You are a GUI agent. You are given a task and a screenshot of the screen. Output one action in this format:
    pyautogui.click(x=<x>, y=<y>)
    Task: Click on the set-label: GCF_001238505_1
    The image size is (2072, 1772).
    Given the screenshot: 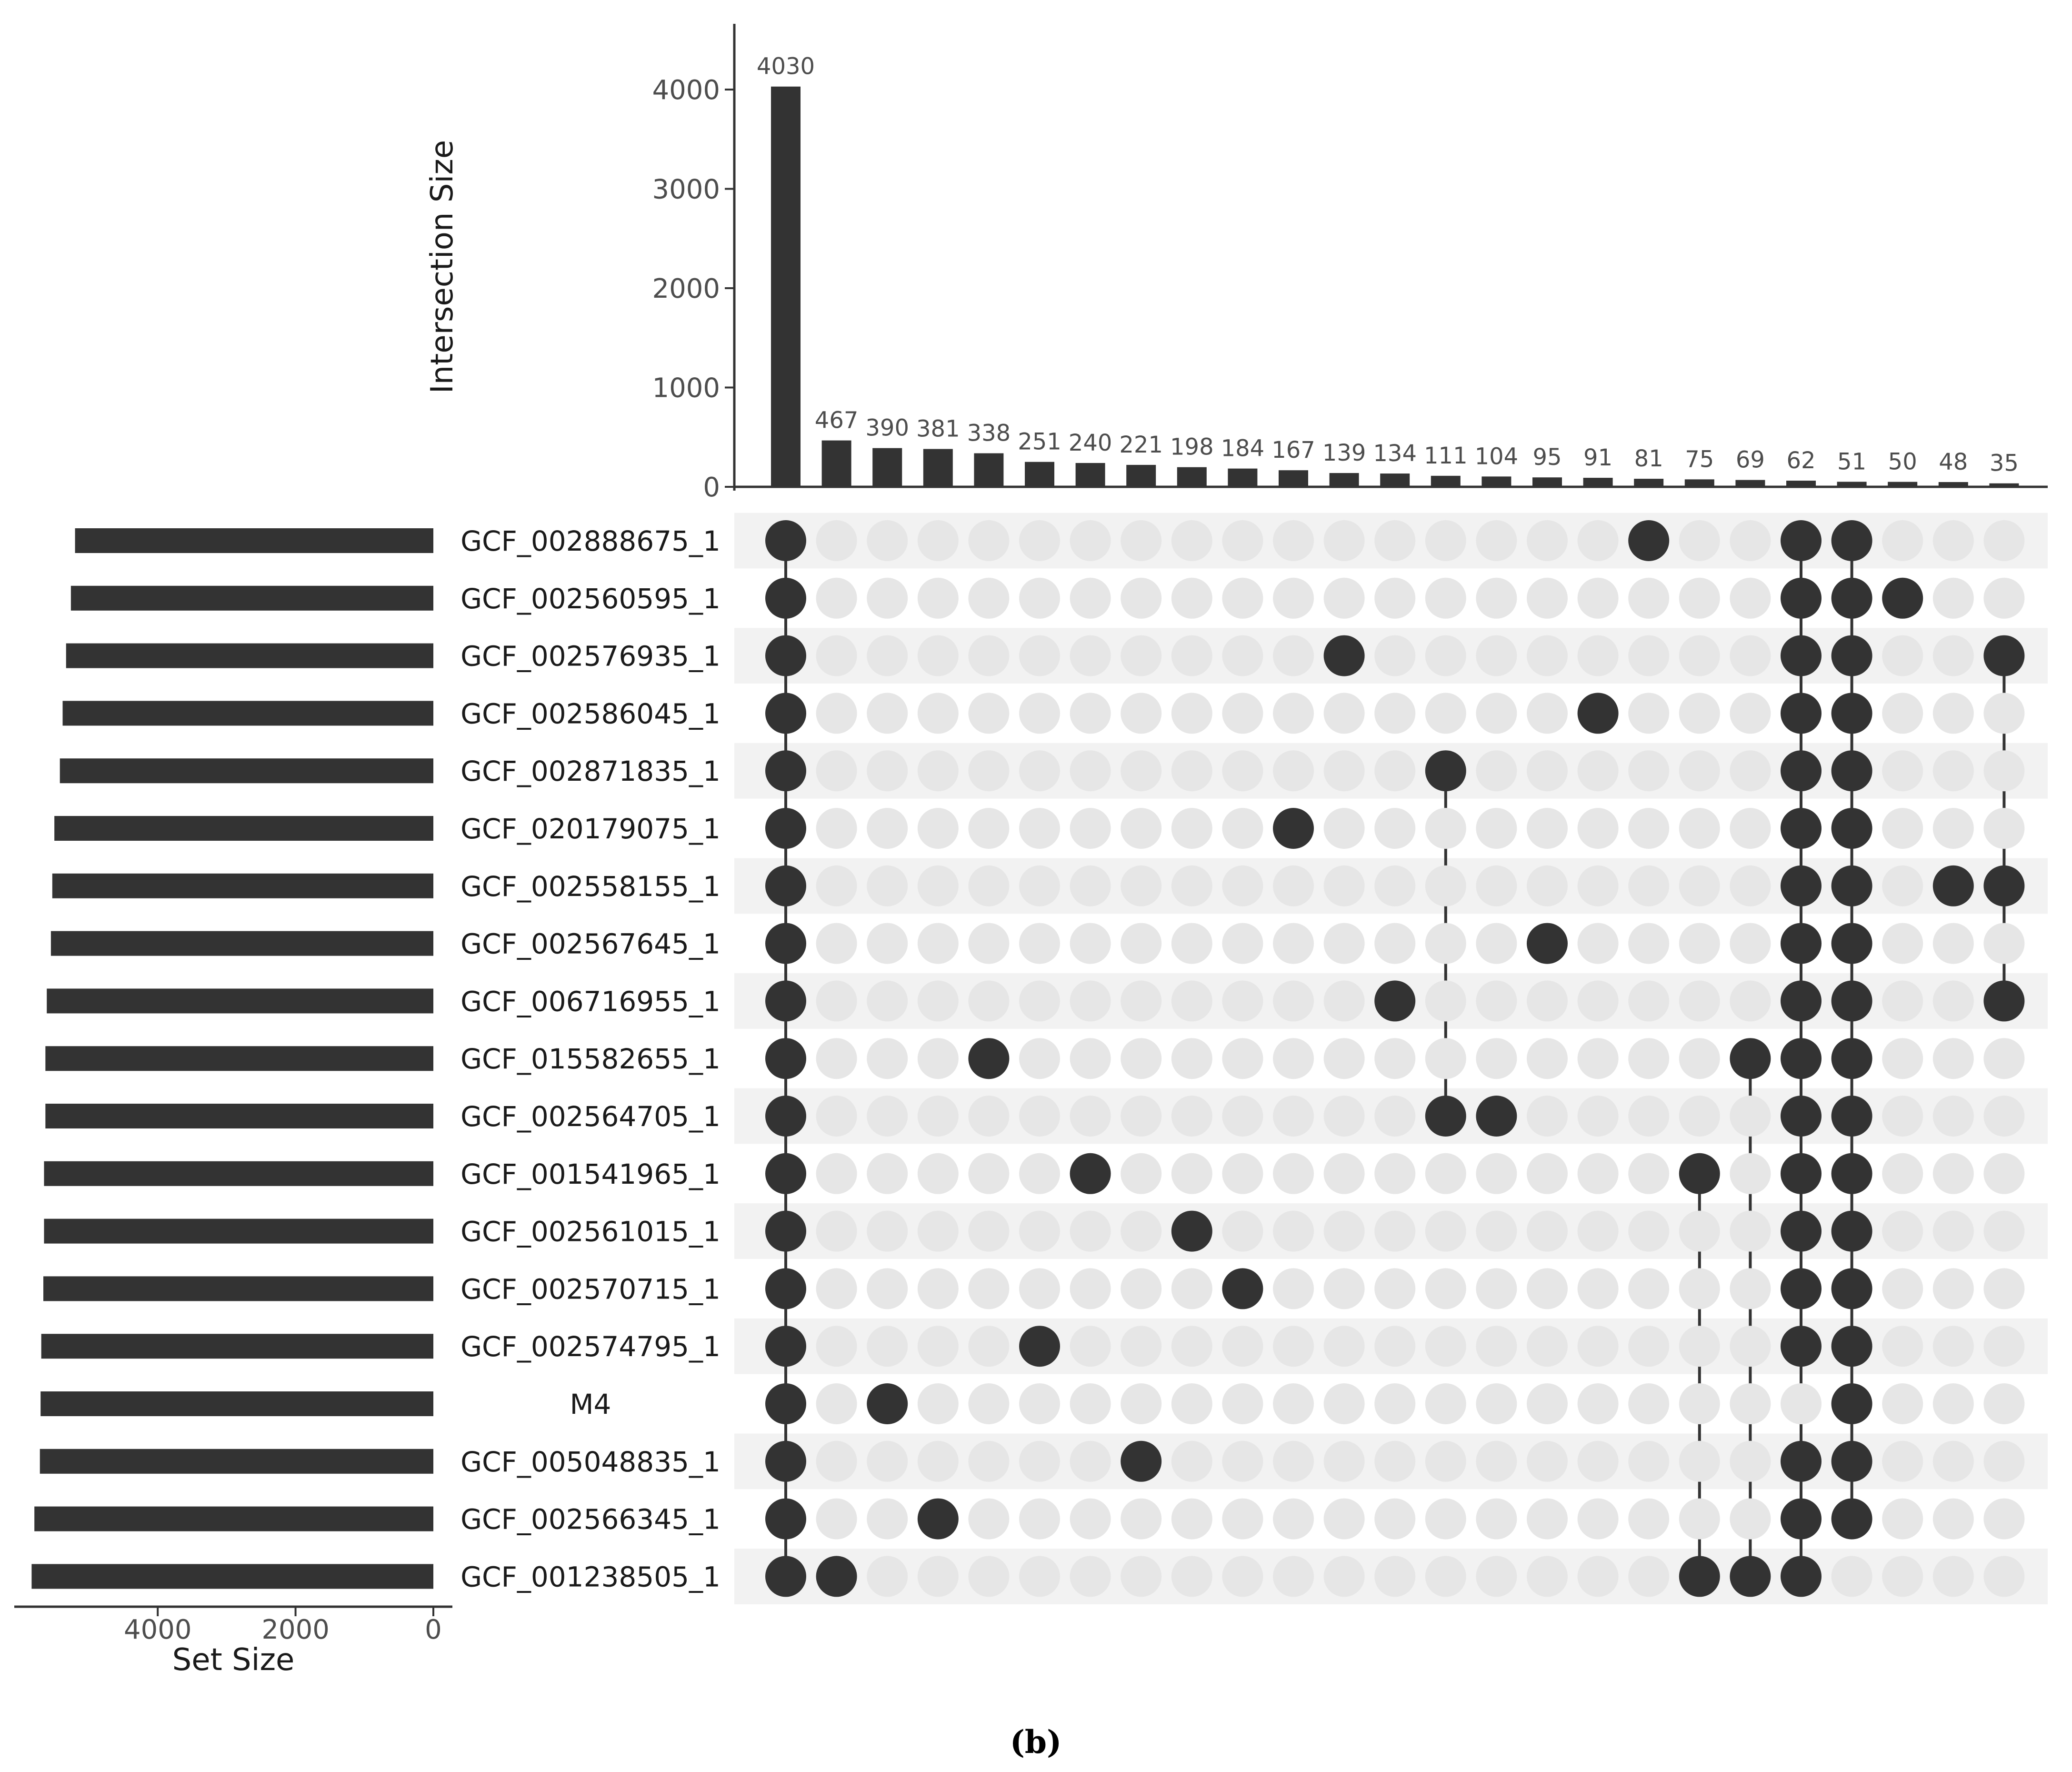 What is the action you would take?
    pyautogui.click(x=590, y=1577)
    